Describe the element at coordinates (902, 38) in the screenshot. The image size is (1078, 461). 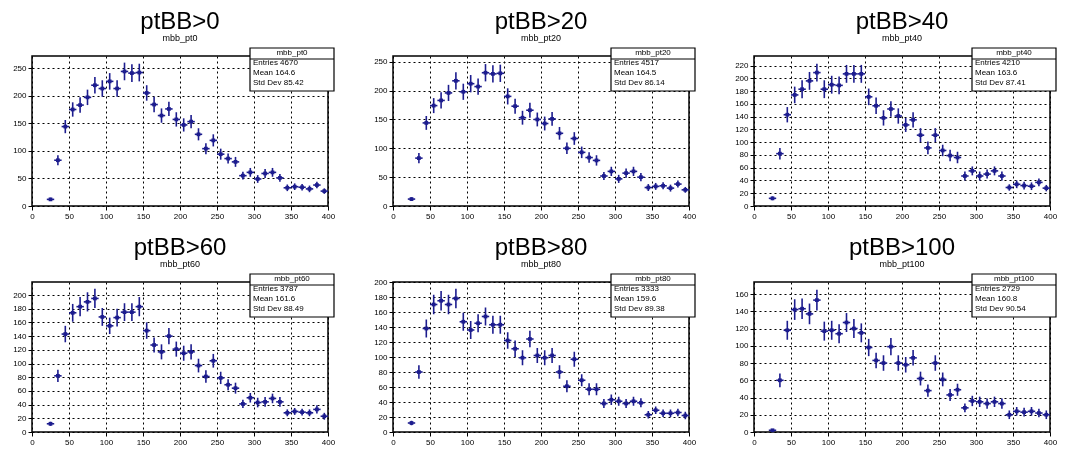
I see `chart-subtitle: mbb_pt40` at that location.